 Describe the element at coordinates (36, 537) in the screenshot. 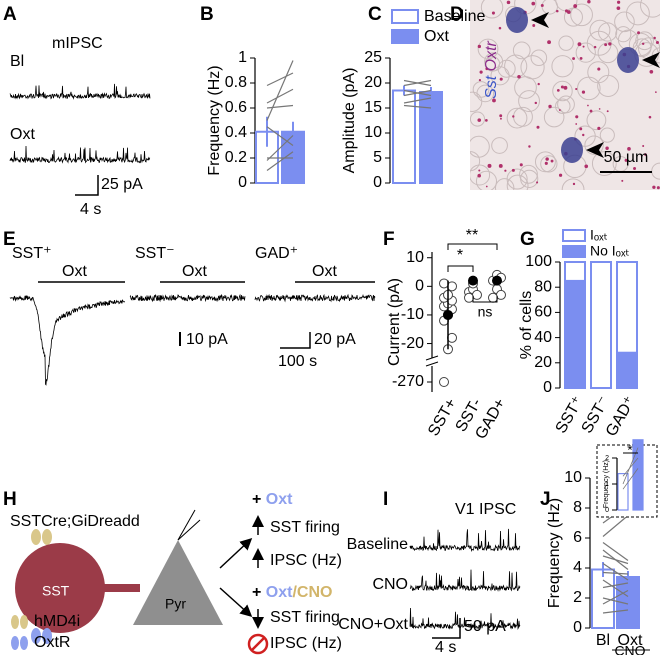

I see `receptor` at that location.